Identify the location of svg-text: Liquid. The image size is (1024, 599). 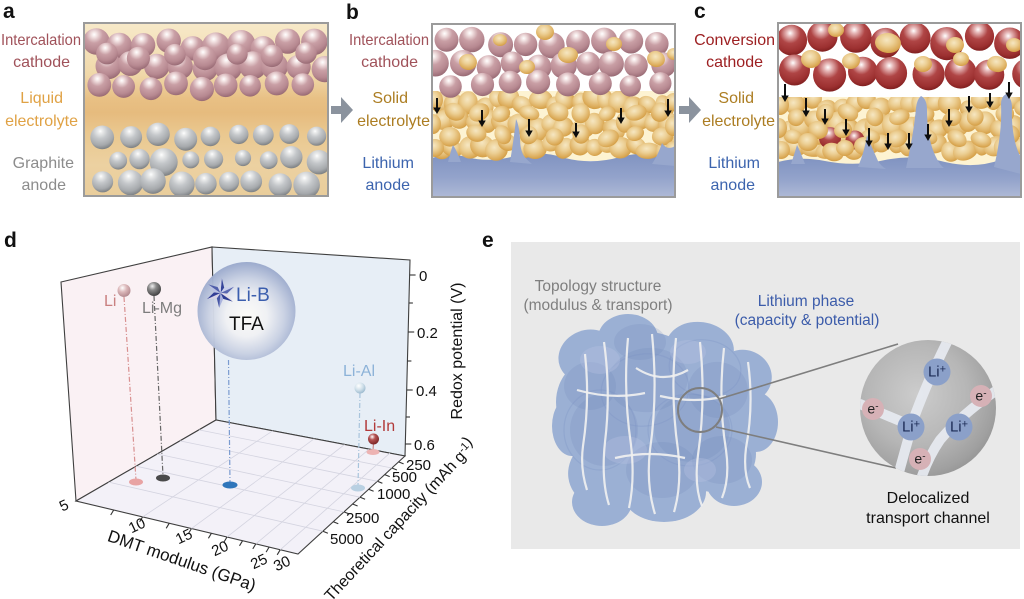
(41, 98).